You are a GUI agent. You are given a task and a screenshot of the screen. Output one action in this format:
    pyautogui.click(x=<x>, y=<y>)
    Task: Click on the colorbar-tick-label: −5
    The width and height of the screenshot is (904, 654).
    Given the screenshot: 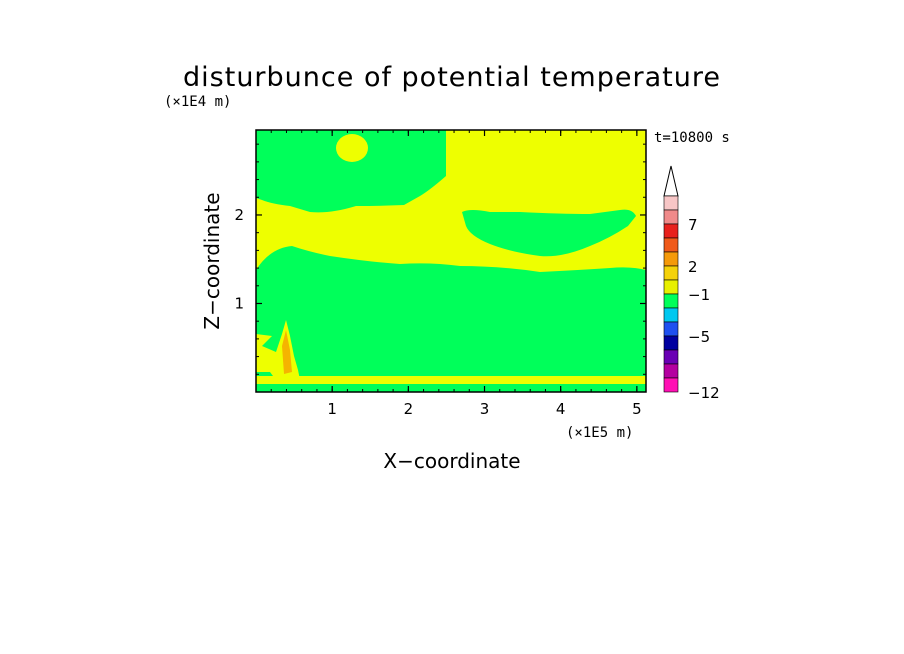 What is the action you would take?
    pyautogui.click(x=699, y=337)
    